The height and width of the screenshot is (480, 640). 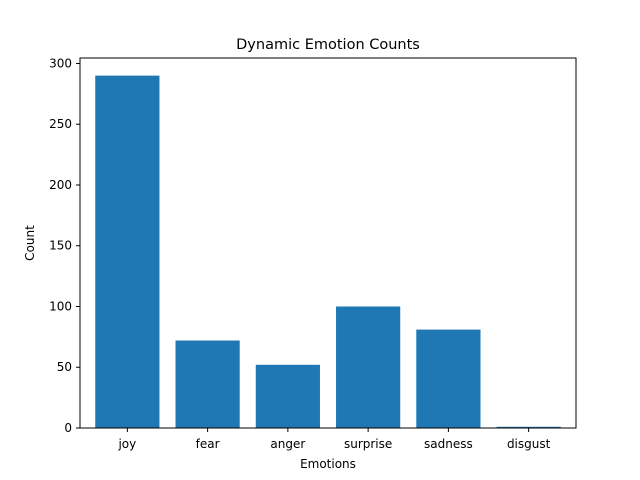 What do you see at coordinates (127, 251) in the screenshot?
I see `bar-joy` at bounding box center [127, 251].